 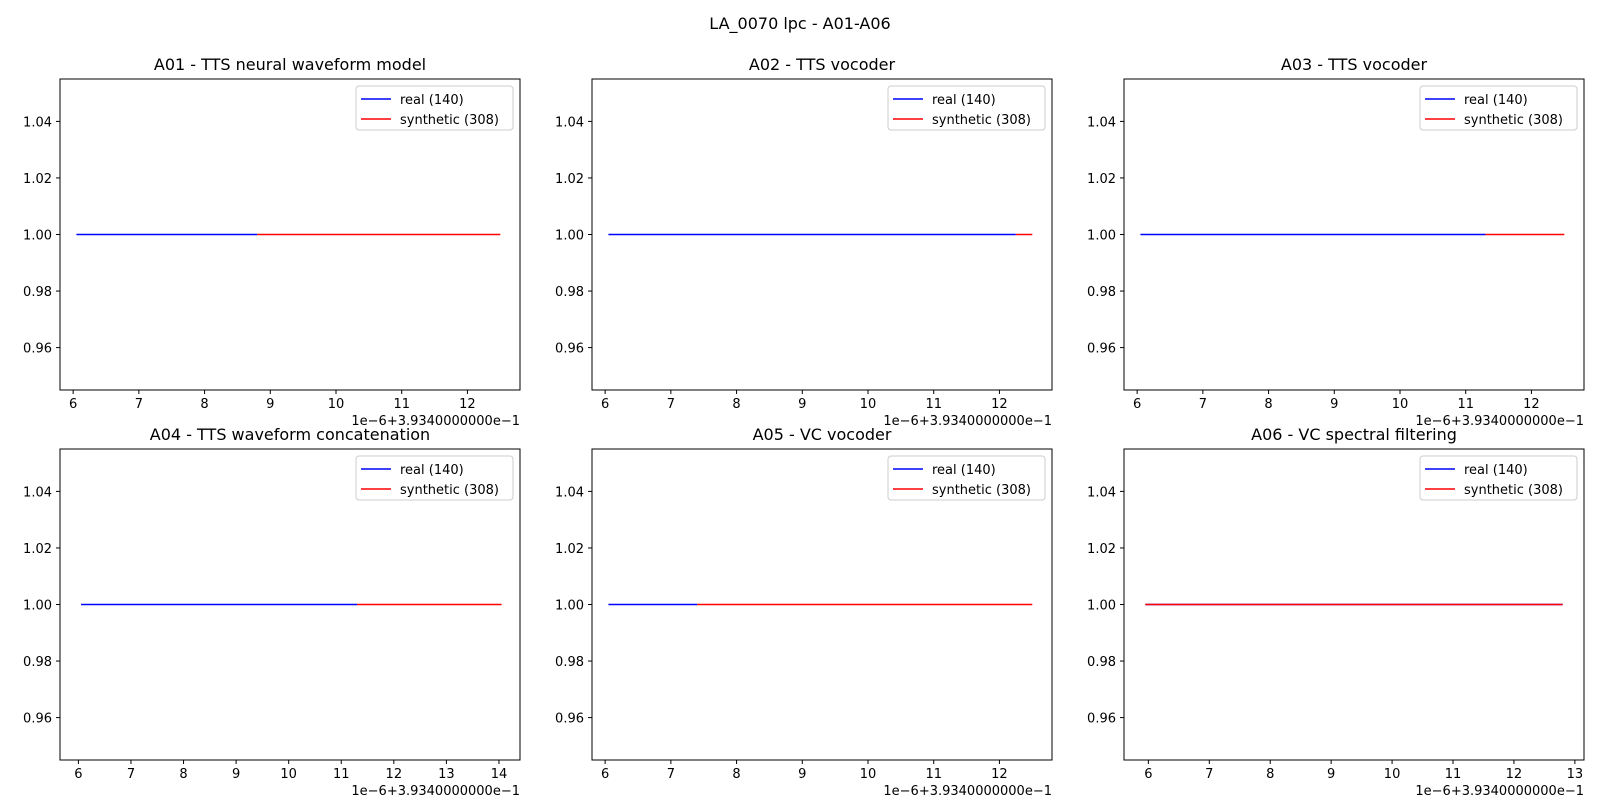 What do you see at coordinates (1513, 120) in the screenshot?
I see `panel-3-legend-label-synthetic: synthetic (308)` at bounding box center [1513, 120].